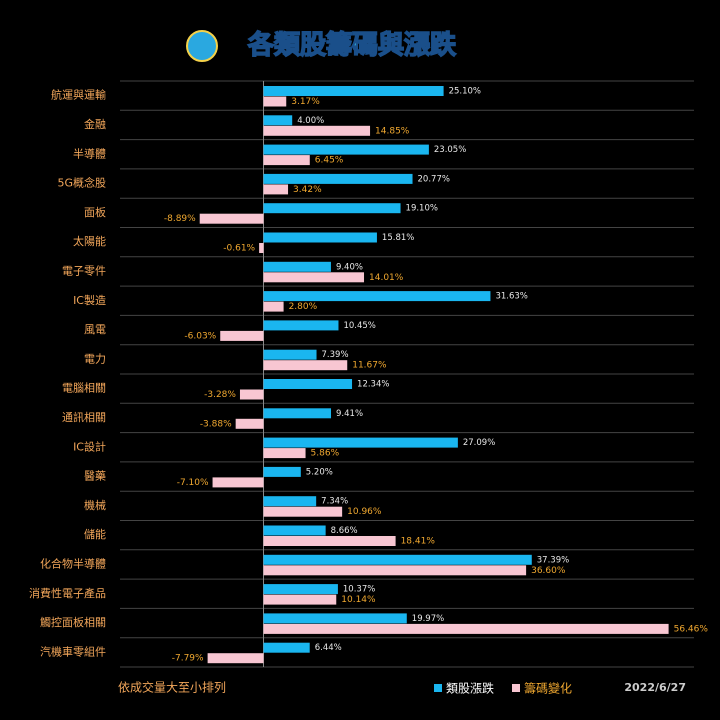 The width and height of the screenshot is (720, 720). What do you see at coordinates (95, 329) in the screenshot?
I see `y-tick-label: 風電` at bounding box center [95, 329].